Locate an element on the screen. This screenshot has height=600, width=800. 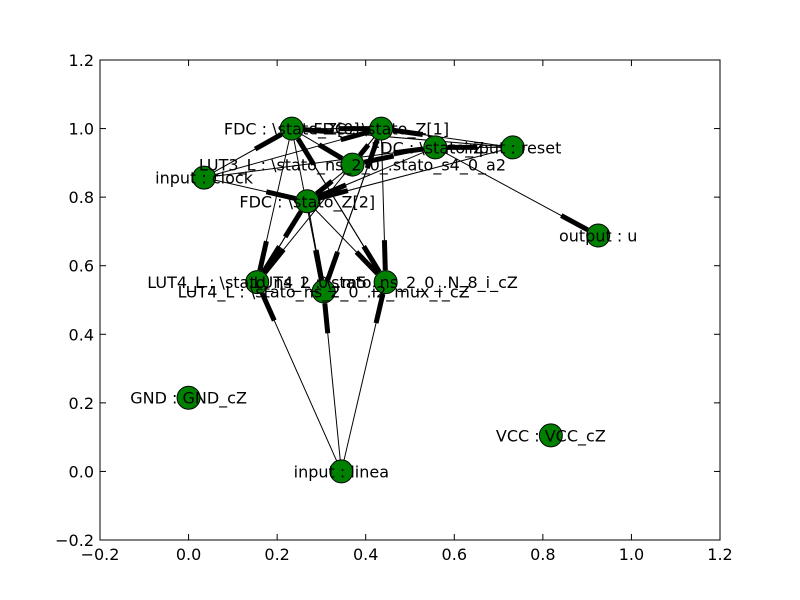
node-label-output_u: output : u is located at coordinates (598, 236).